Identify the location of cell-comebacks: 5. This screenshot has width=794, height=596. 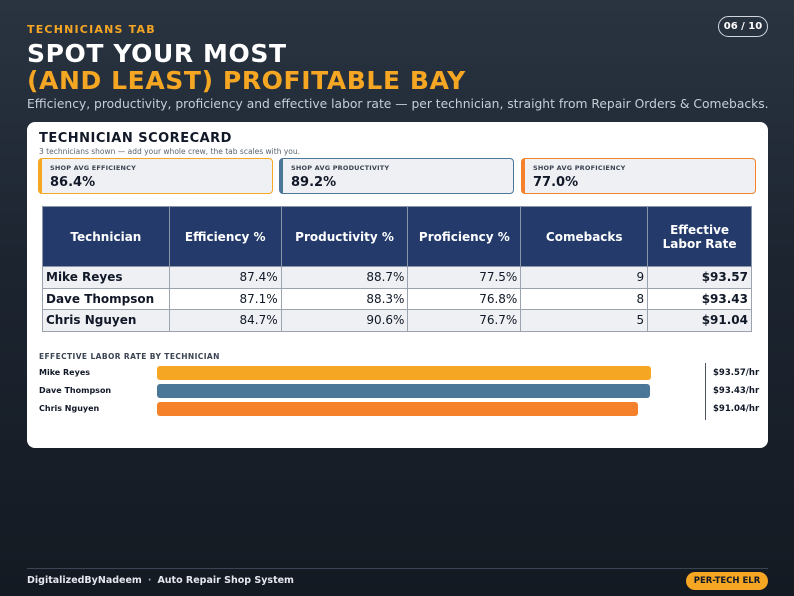
(584, 320).